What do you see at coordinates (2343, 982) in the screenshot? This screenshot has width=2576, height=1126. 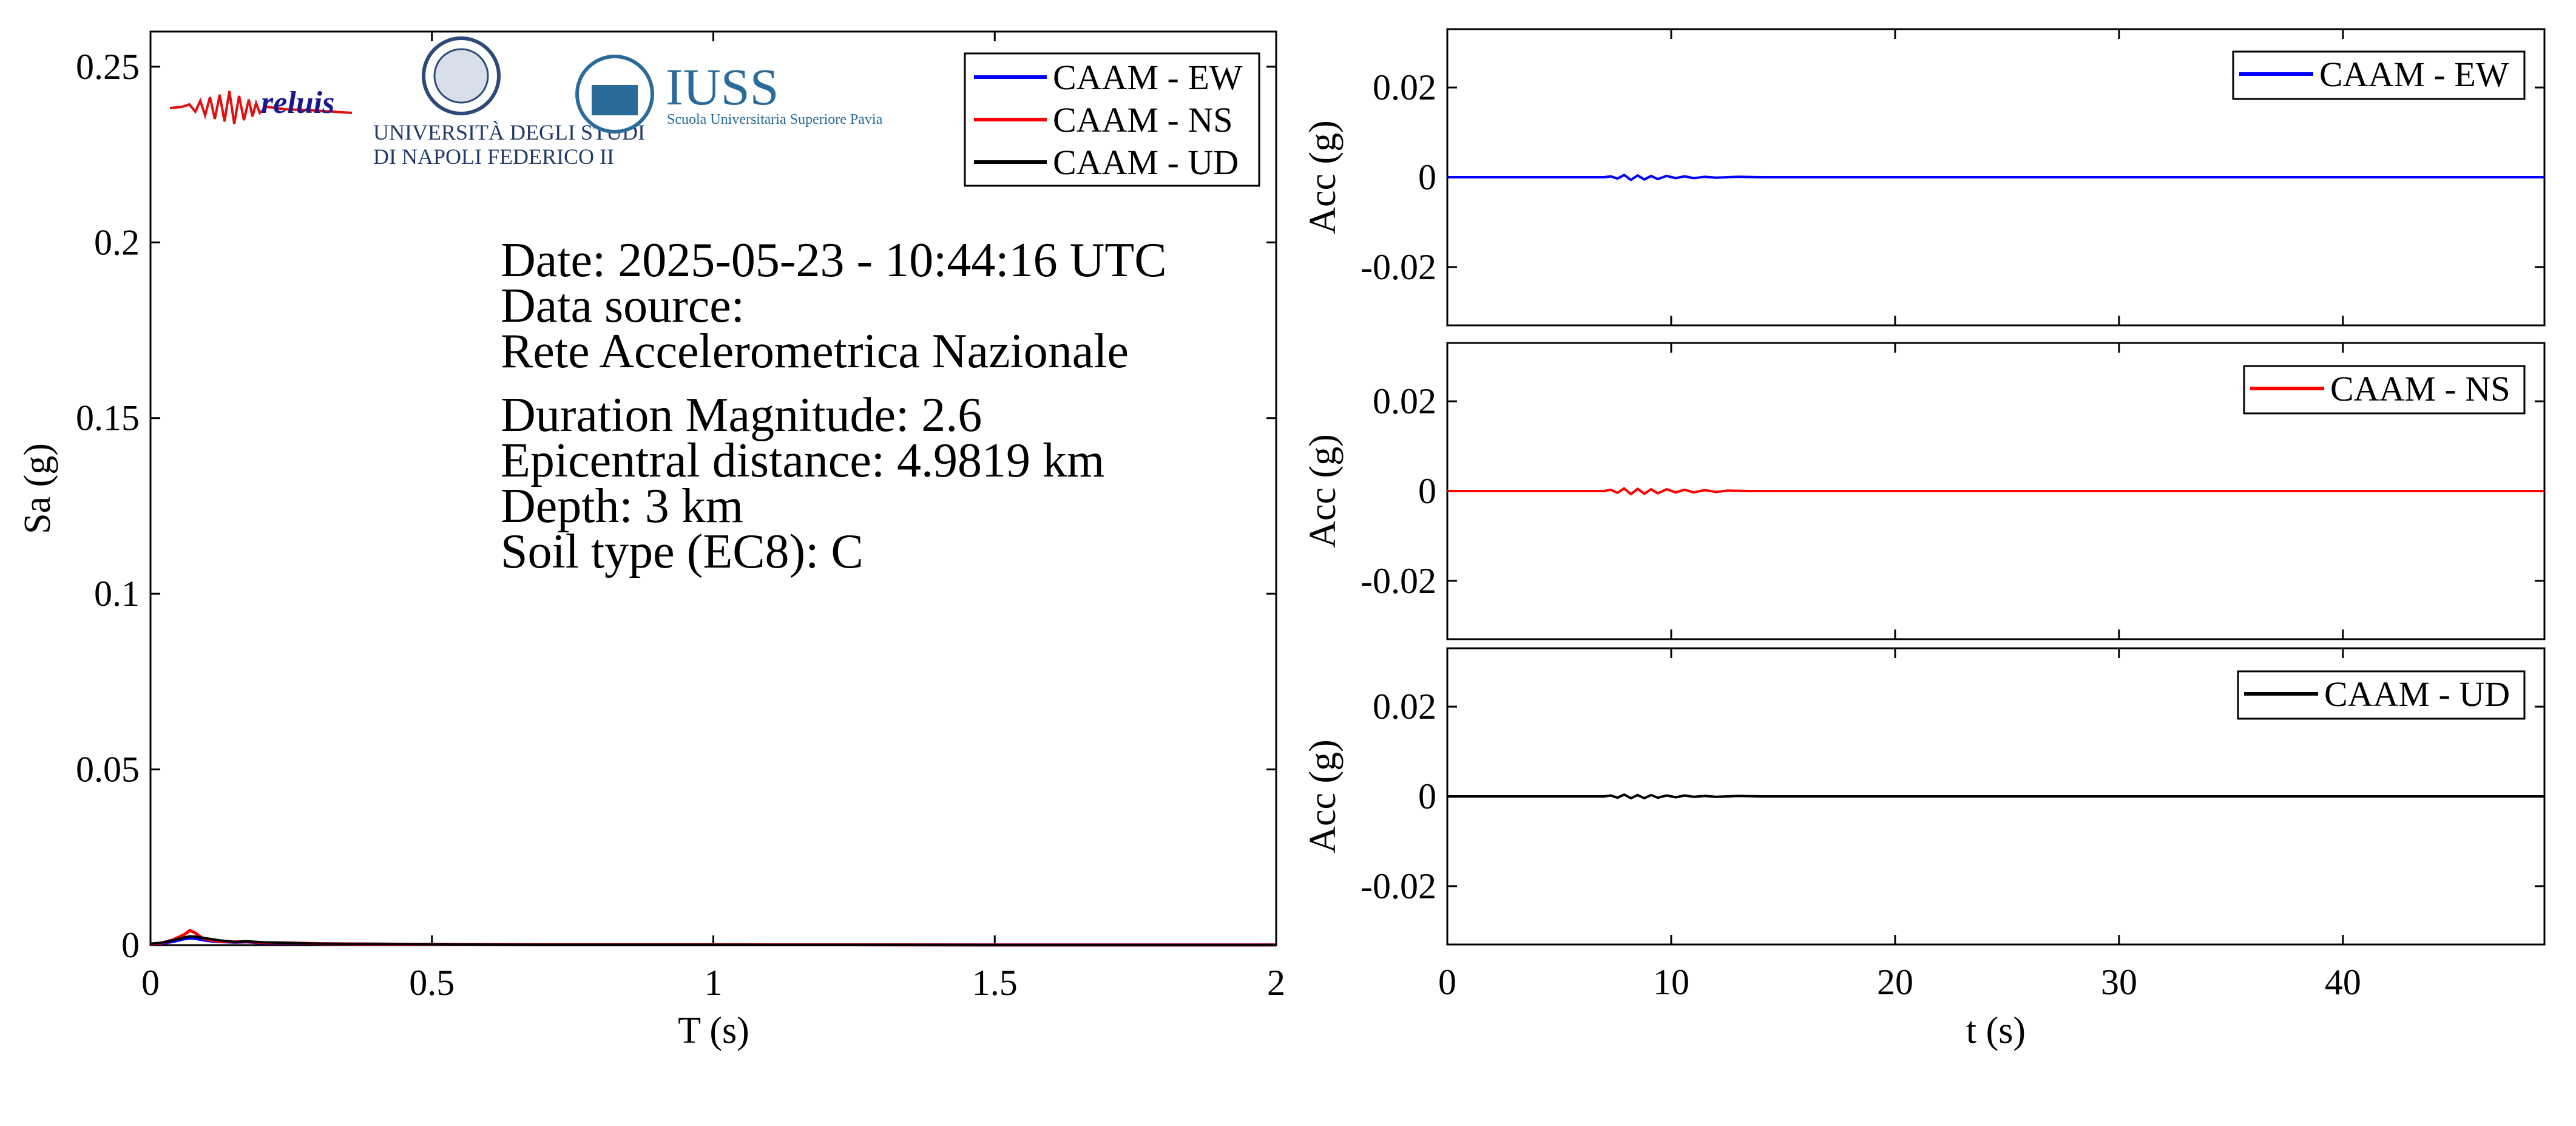 I see `acc-ud-xtick-label: 40` at bounding box center [2343, 982].